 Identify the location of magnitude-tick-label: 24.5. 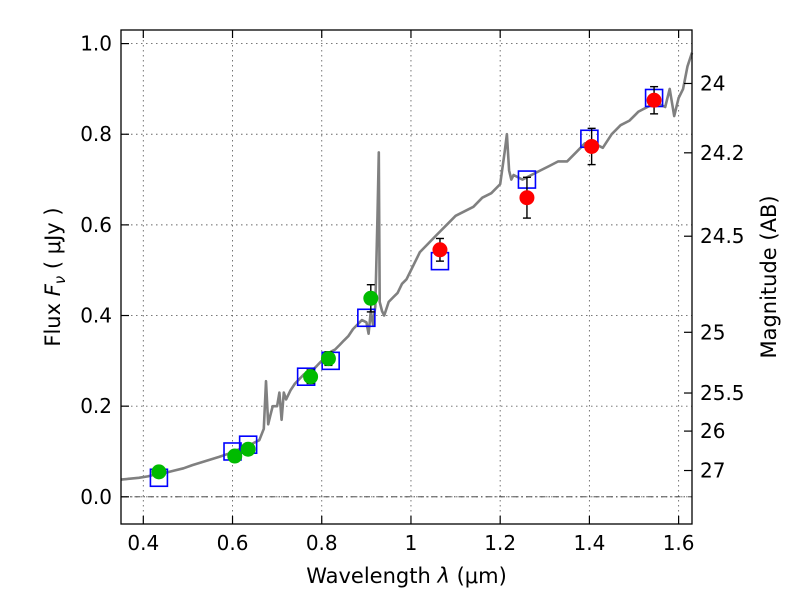
(722, 236).